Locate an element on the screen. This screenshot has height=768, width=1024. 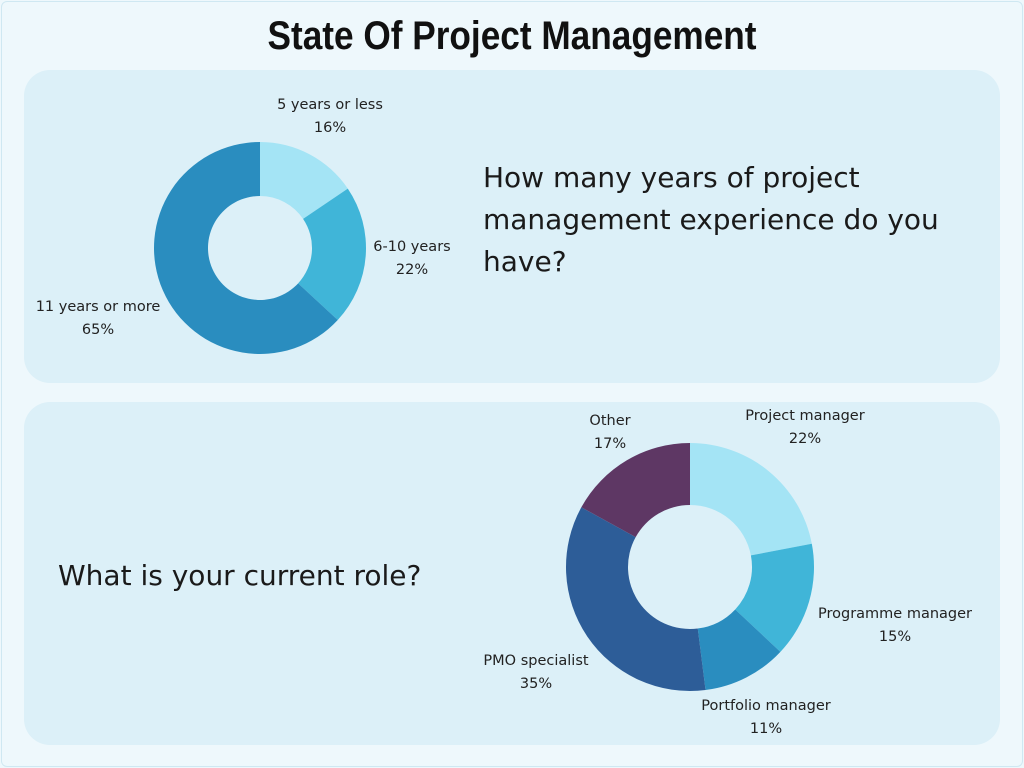
donut-slice-portfolio-manager is located at coordinates (739, 650).